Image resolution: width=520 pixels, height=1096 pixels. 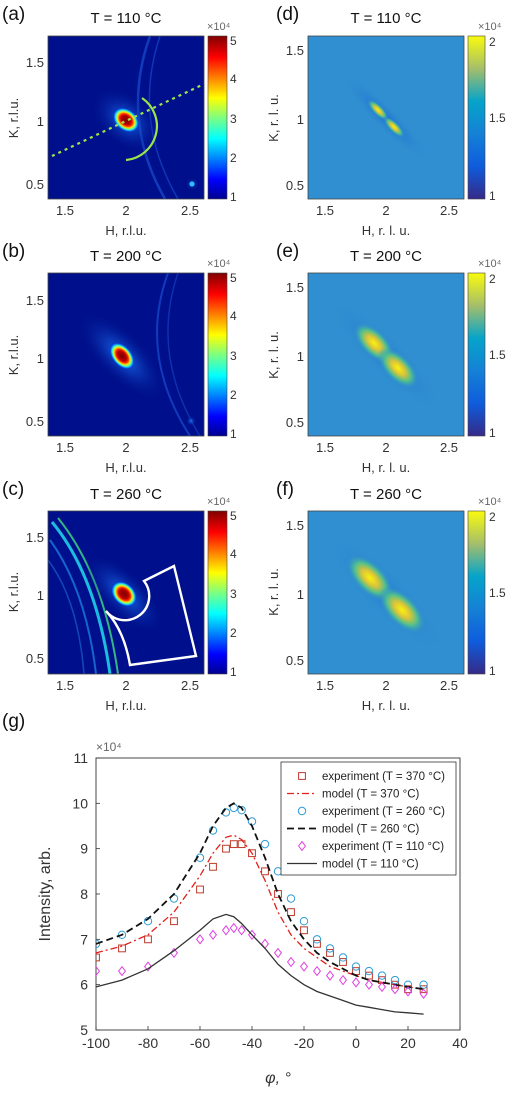 I want to click on legend-item: experiment (T = 370 °C), so click(x=371, y=777).